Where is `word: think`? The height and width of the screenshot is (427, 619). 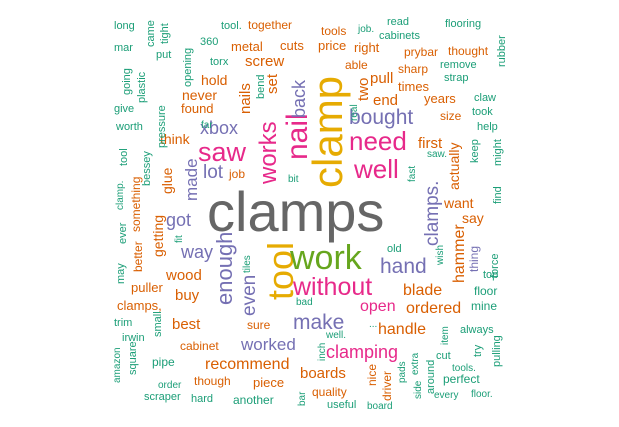
word: think is located at coordinates (175, 139).